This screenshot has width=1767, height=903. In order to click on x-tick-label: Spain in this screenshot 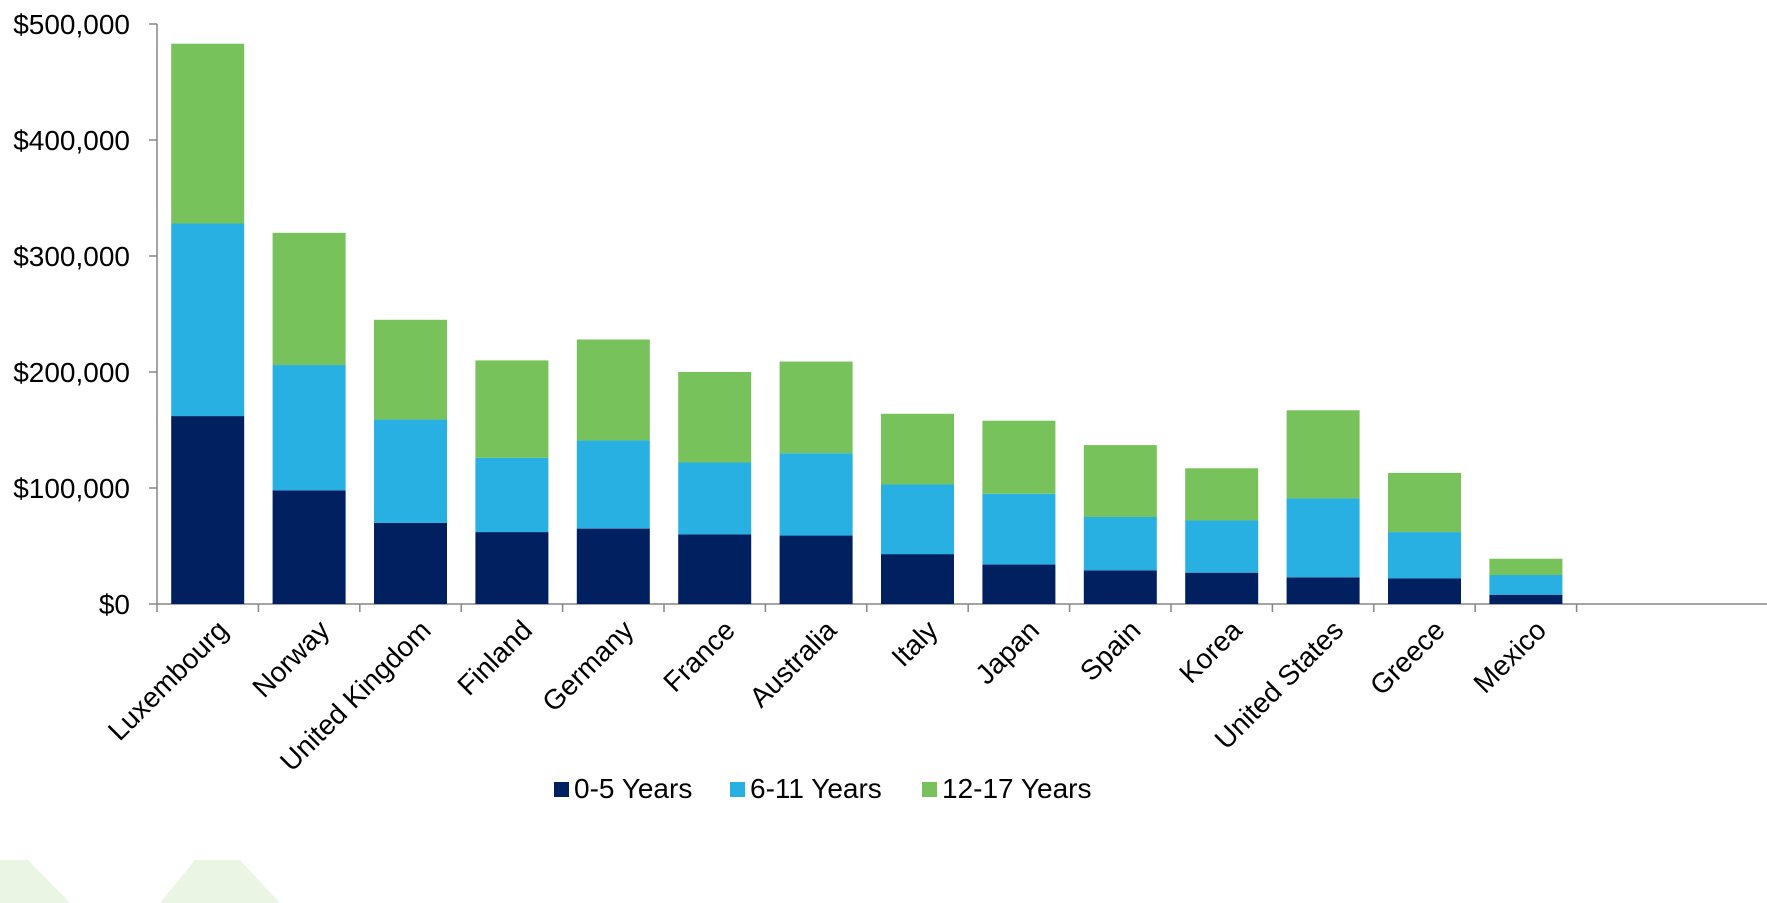, I will do `click(1110, 650)`.